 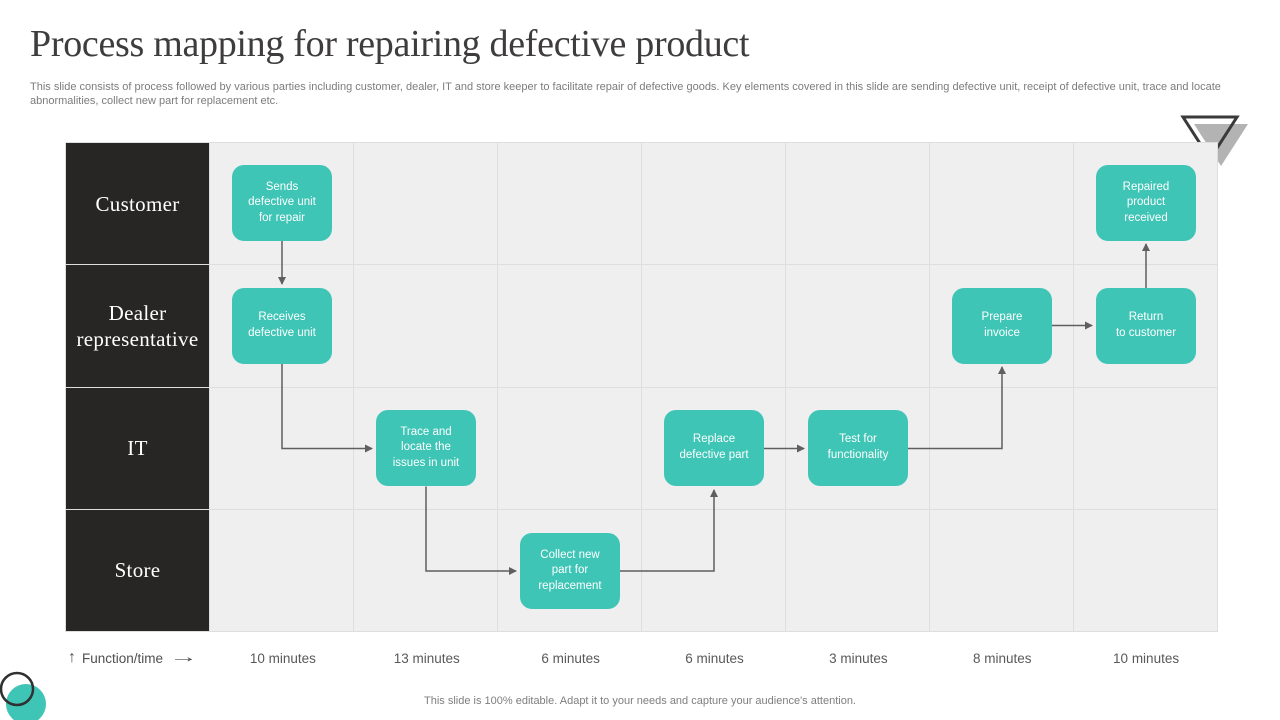 I want to click on lane-label: IT, so click(x=137, y=448).